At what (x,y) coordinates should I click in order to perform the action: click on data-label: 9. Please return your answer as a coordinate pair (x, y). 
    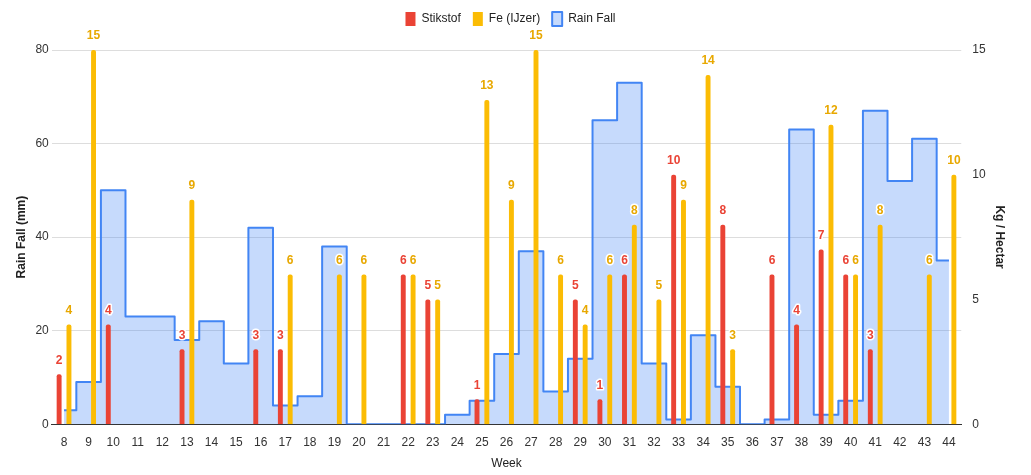
    Looking at the image, I should click on (512, 184).